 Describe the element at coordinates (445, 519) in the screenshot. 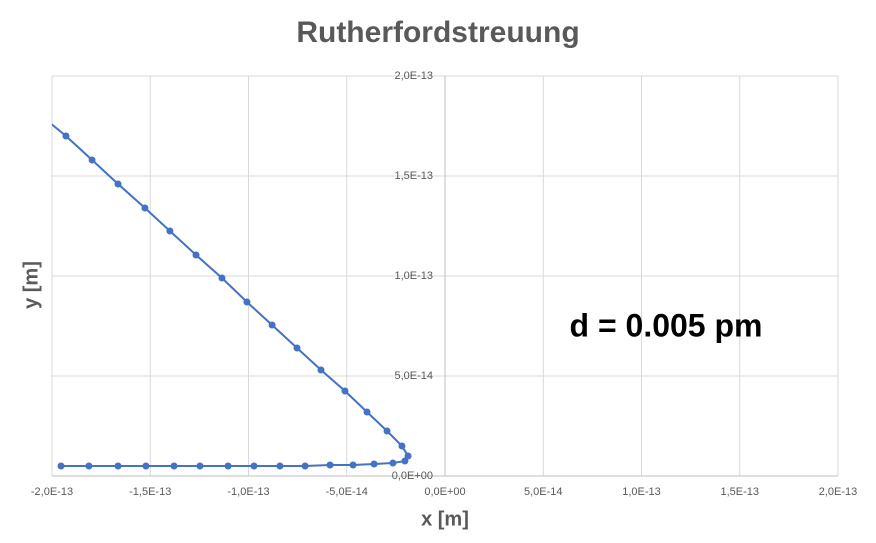

I see `x-axis-title: x [m]` at that location.